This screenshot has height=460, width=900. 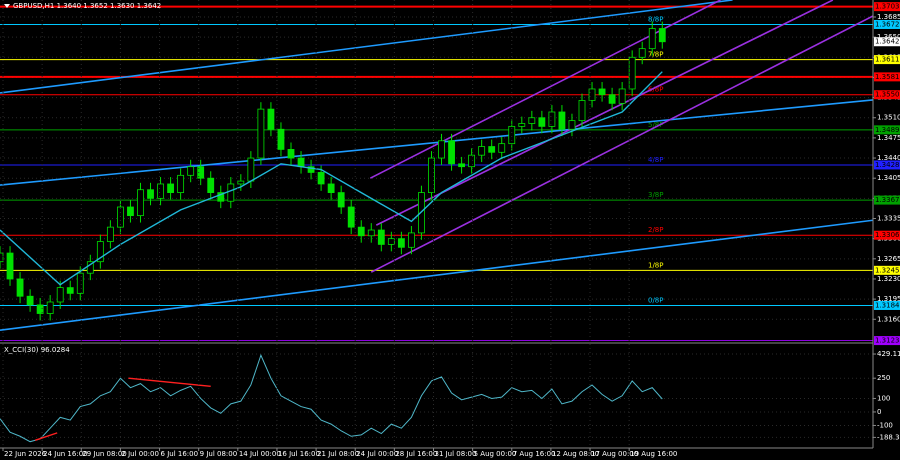 I want to click on y-tick-label: 250, so click(x=883, y=378).